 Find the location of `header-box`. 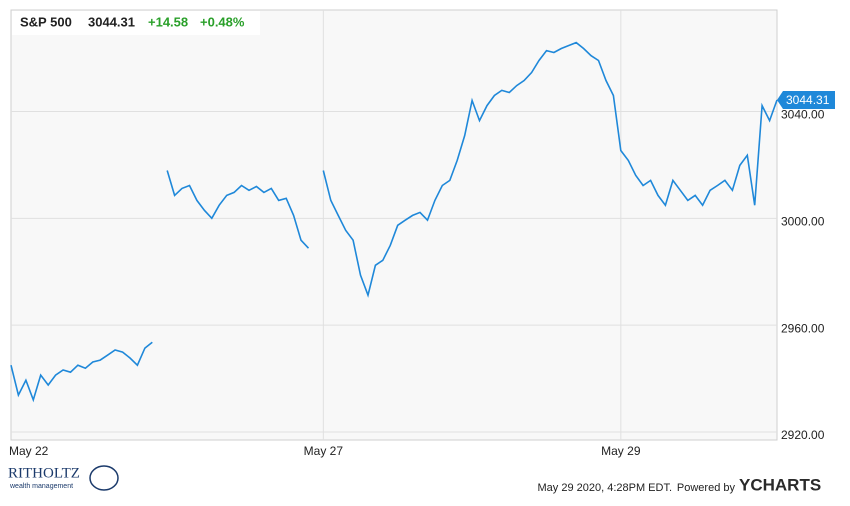

header-box is located at coordinates (136, 23).